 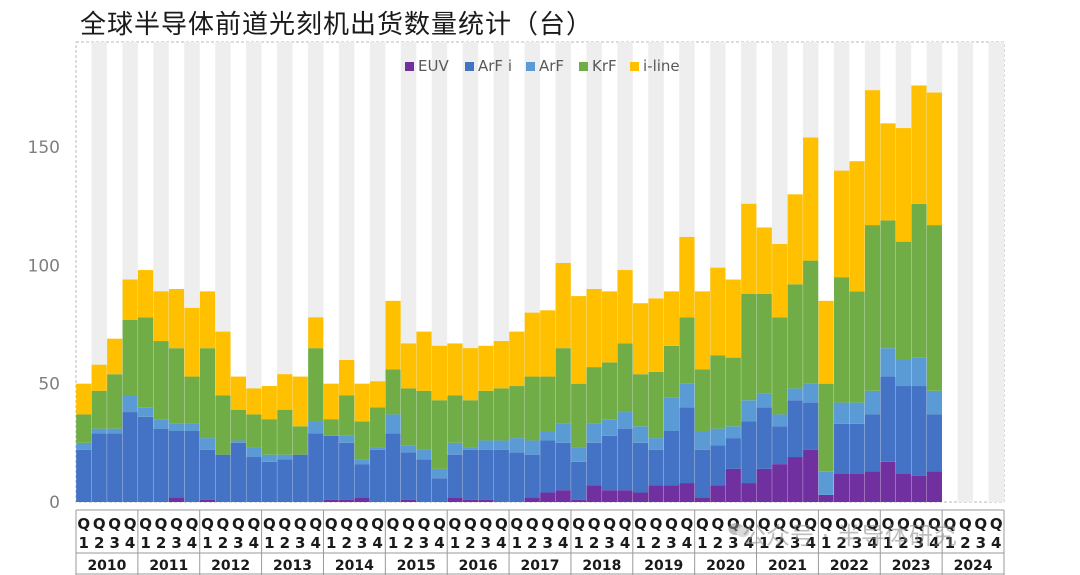 What do you see at coordinates (495, 66) in the screenshot?
I see `legend-label: ArF i` at bounding box center [495, 66].